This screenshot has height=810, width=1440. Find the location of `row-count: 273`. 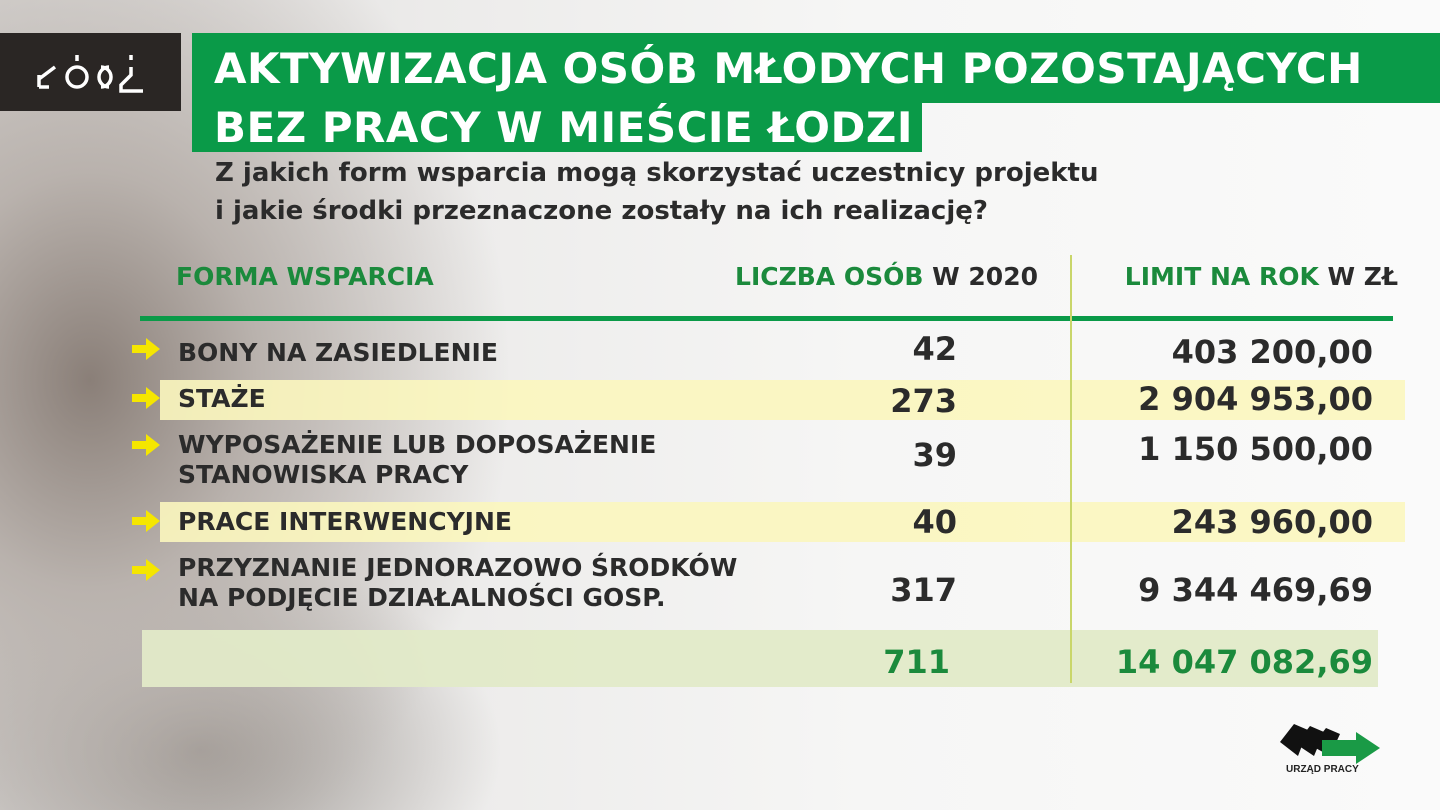

row-count: 273 is located at coordinates (923, 401).